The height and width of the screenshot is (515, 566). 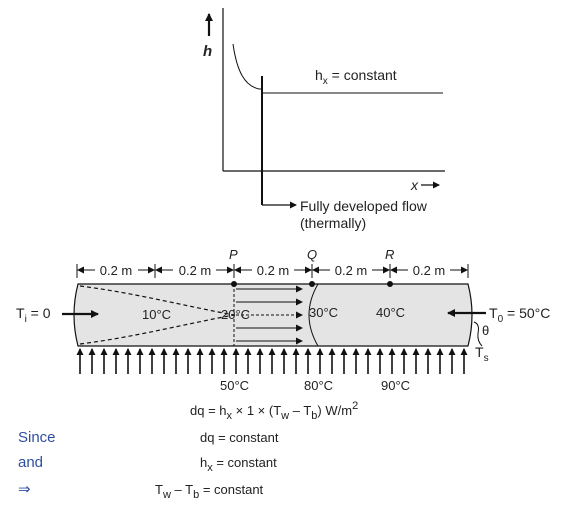 What do you see at coordinates (157, 329) in the screenshot?
I see `thermal-boundary-bottom` at bounding box center [157, 329].